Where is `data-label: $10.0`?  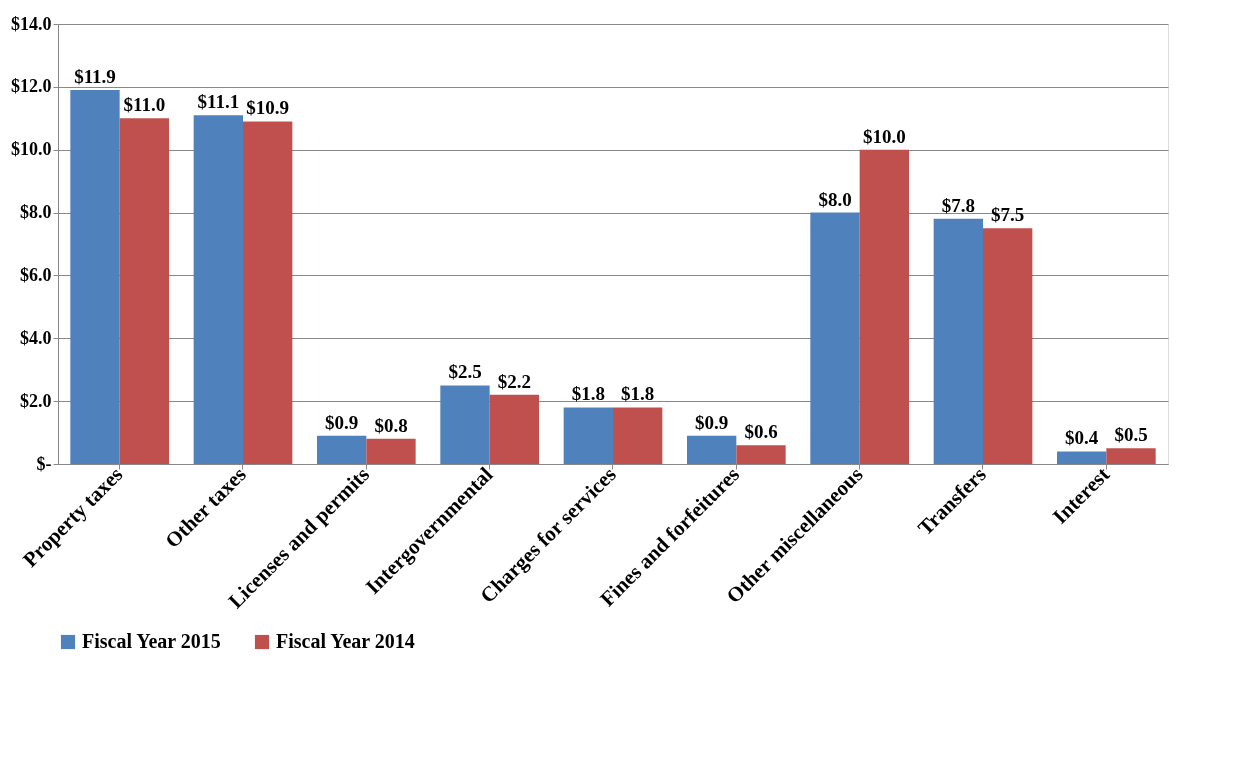
data-label: $10.0 is located at coordinates (884, 136).